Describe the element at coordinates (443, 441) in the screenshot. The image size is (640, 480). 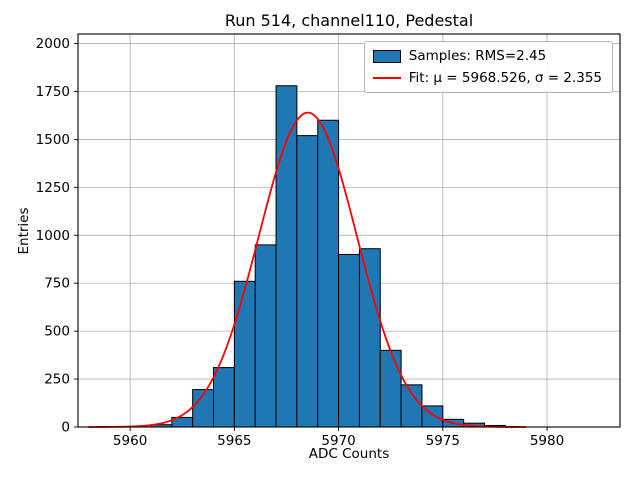
I see `x-tick-label: 5975` at that location.